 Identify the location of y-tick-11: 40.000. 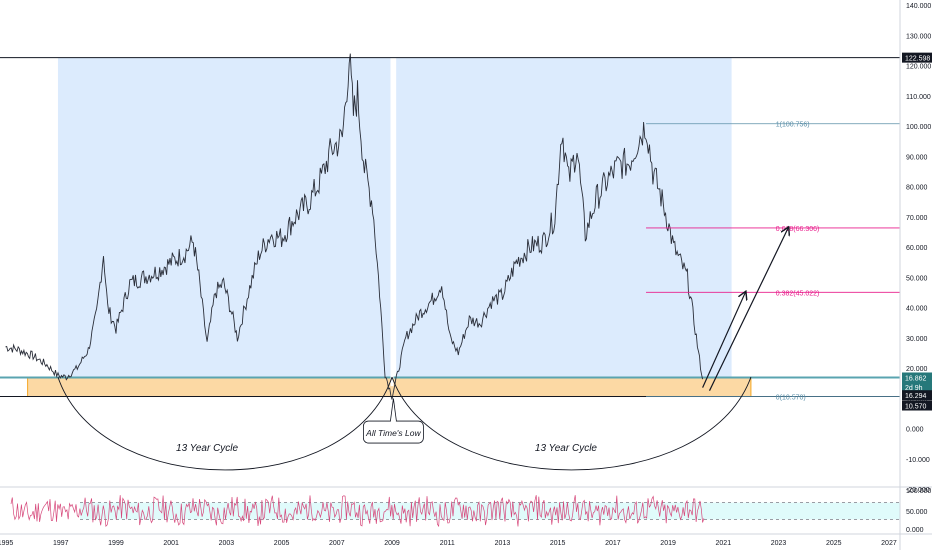
(917, 309).